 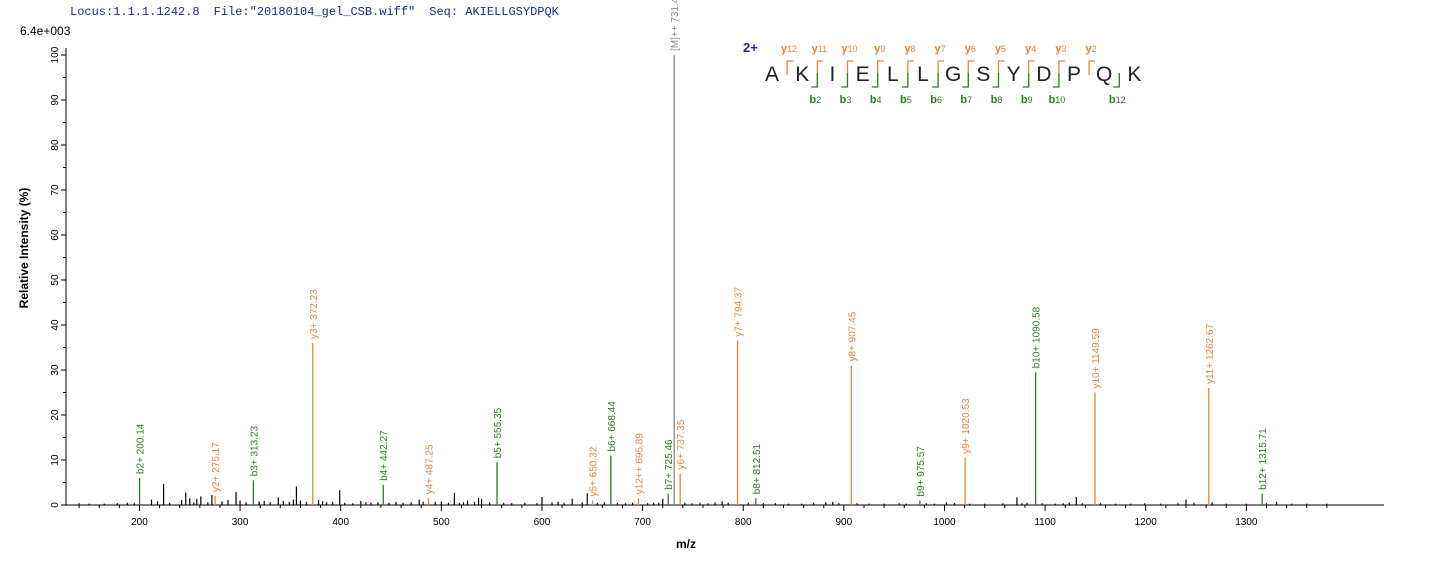 What do you see at coordinates (1117, 100) in the screenshot?
I see `b-ion-tag: b12` at bounding box center [1117, 100].